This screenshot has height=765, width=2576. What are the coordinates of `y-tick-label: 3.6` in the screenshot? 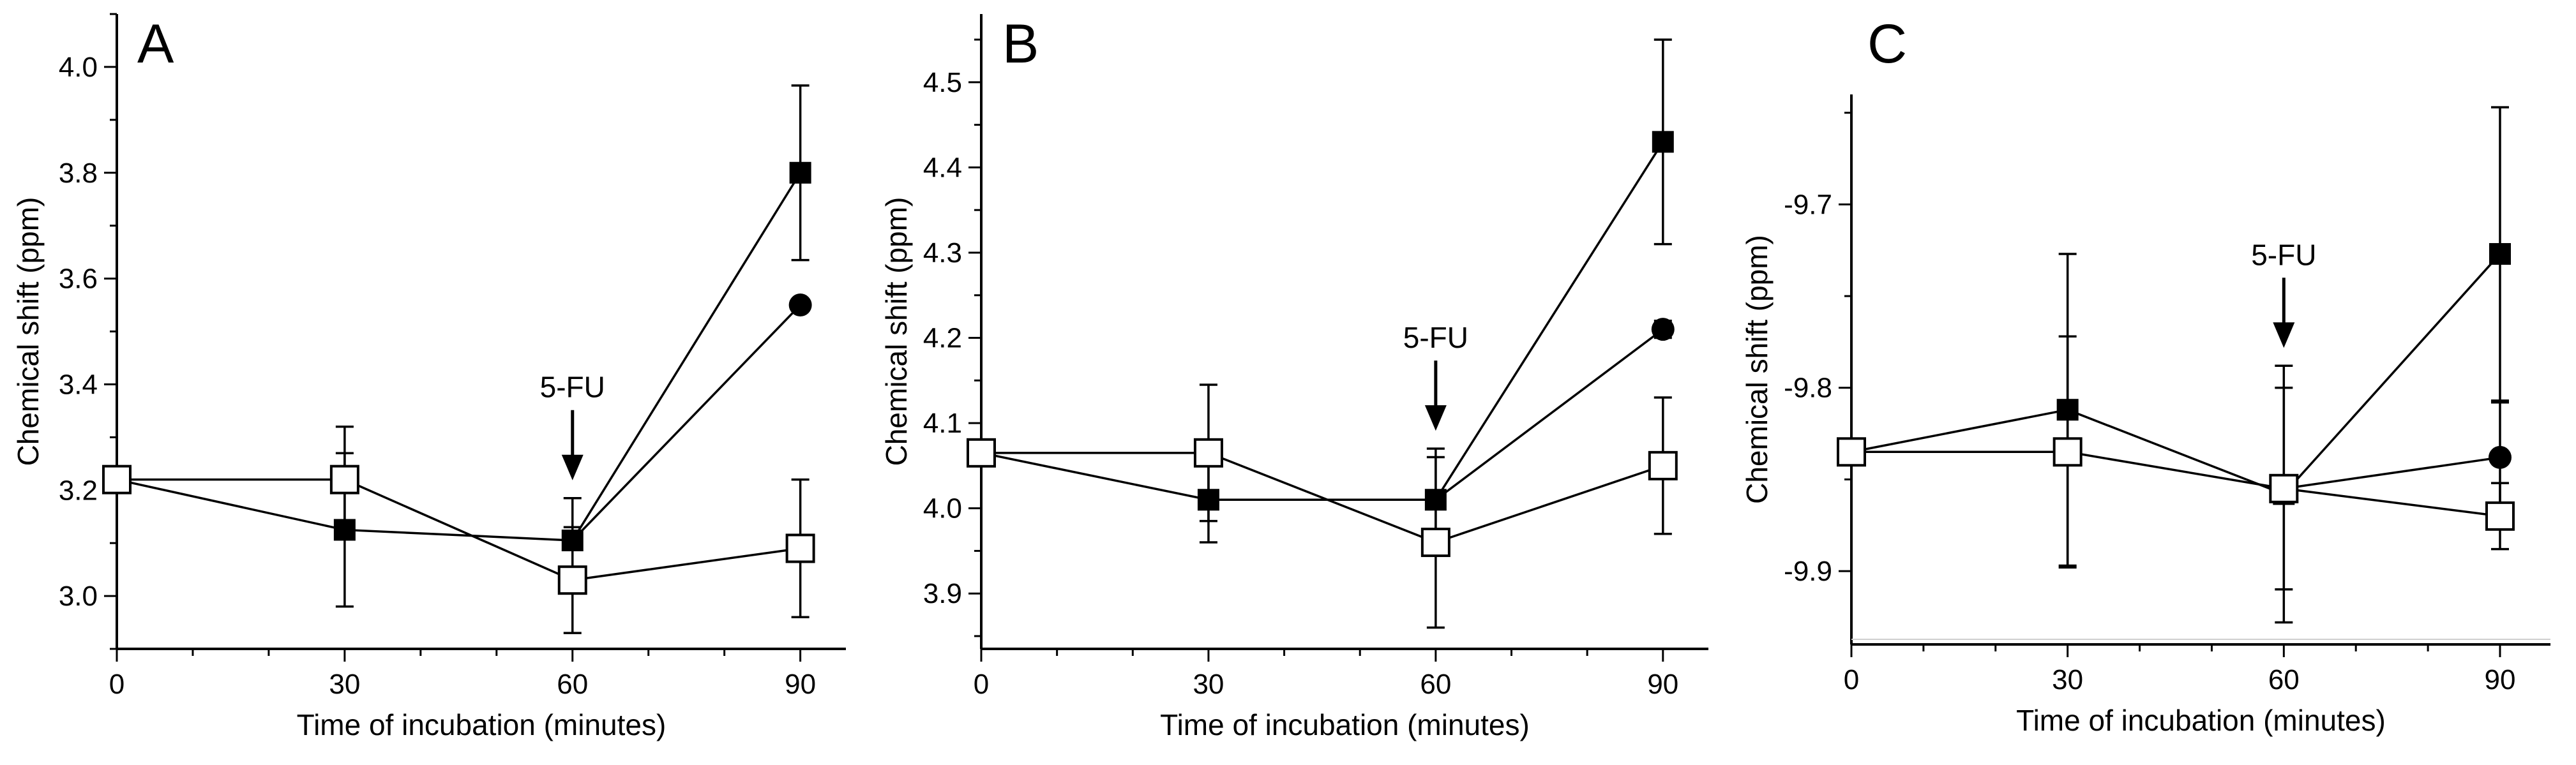 It's located at (78, 280).